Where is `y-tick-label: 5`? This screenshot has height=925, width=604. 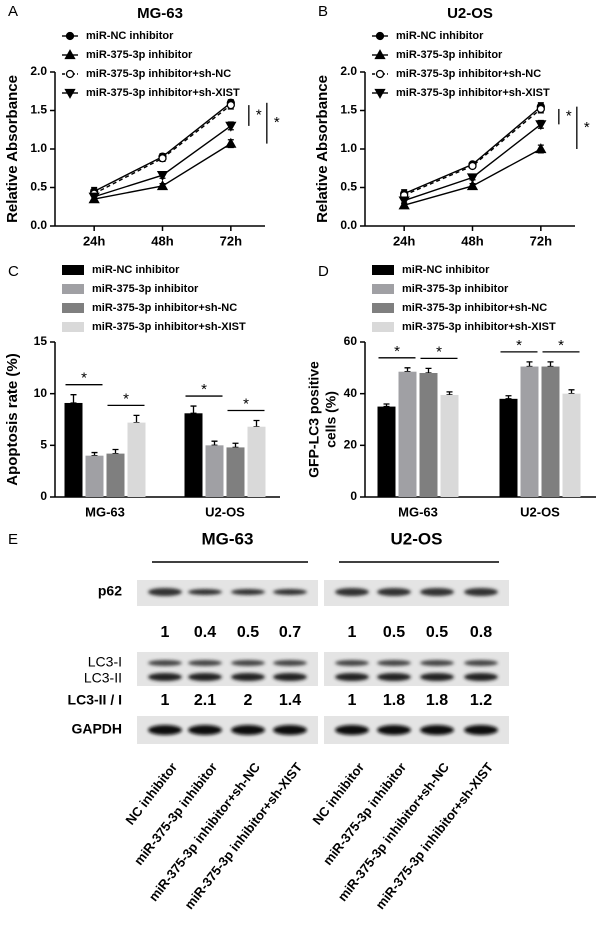
y-tick-label: 5 is located at coordinates (43, 445).